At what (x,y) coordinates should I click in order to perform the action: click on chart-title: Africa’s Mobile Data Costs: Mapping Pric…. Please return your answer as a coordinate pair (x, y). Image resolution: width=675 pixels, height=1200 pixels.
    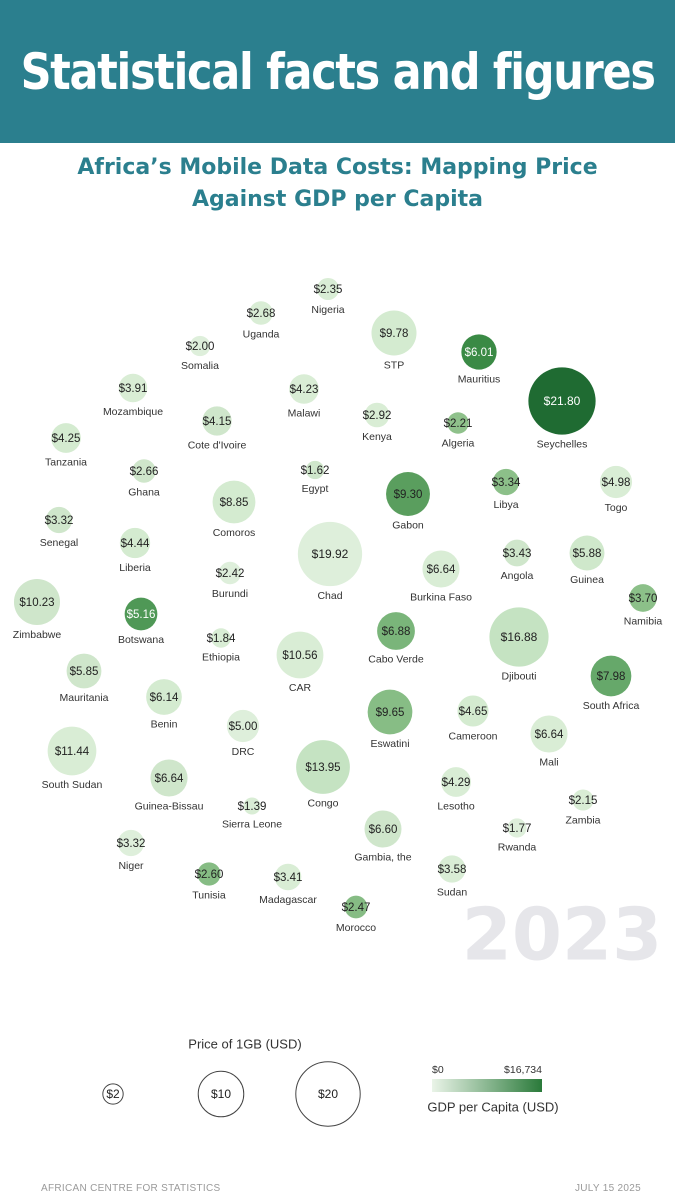
    Looking at the image, I should click on (337, 183).